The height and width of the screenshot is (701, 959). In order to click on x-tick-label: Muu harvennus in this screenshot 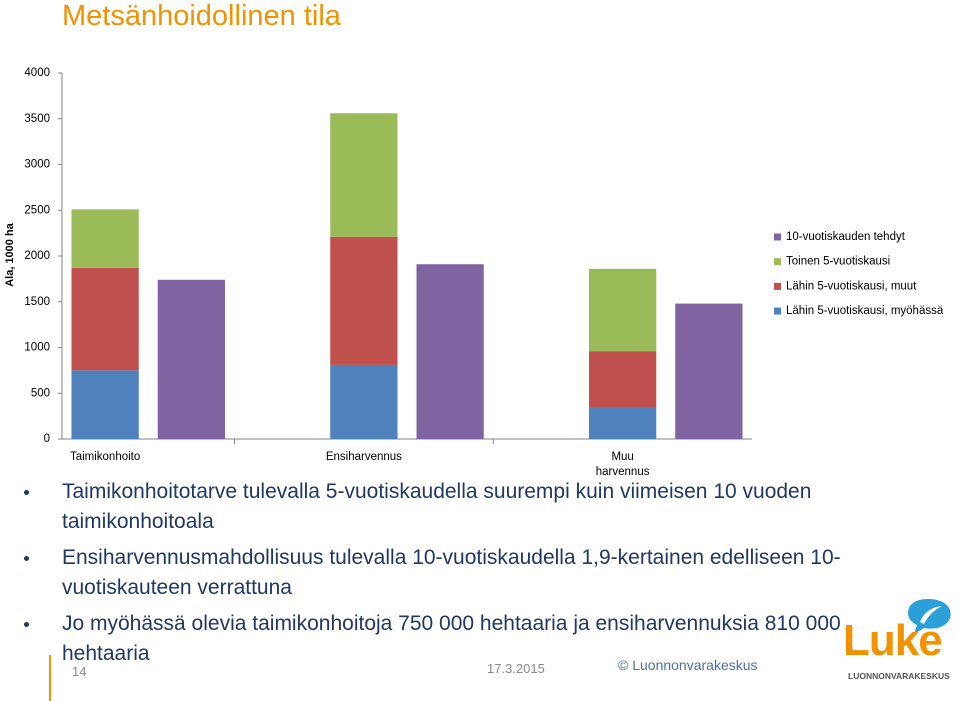, I will do `click(622, 464)`.